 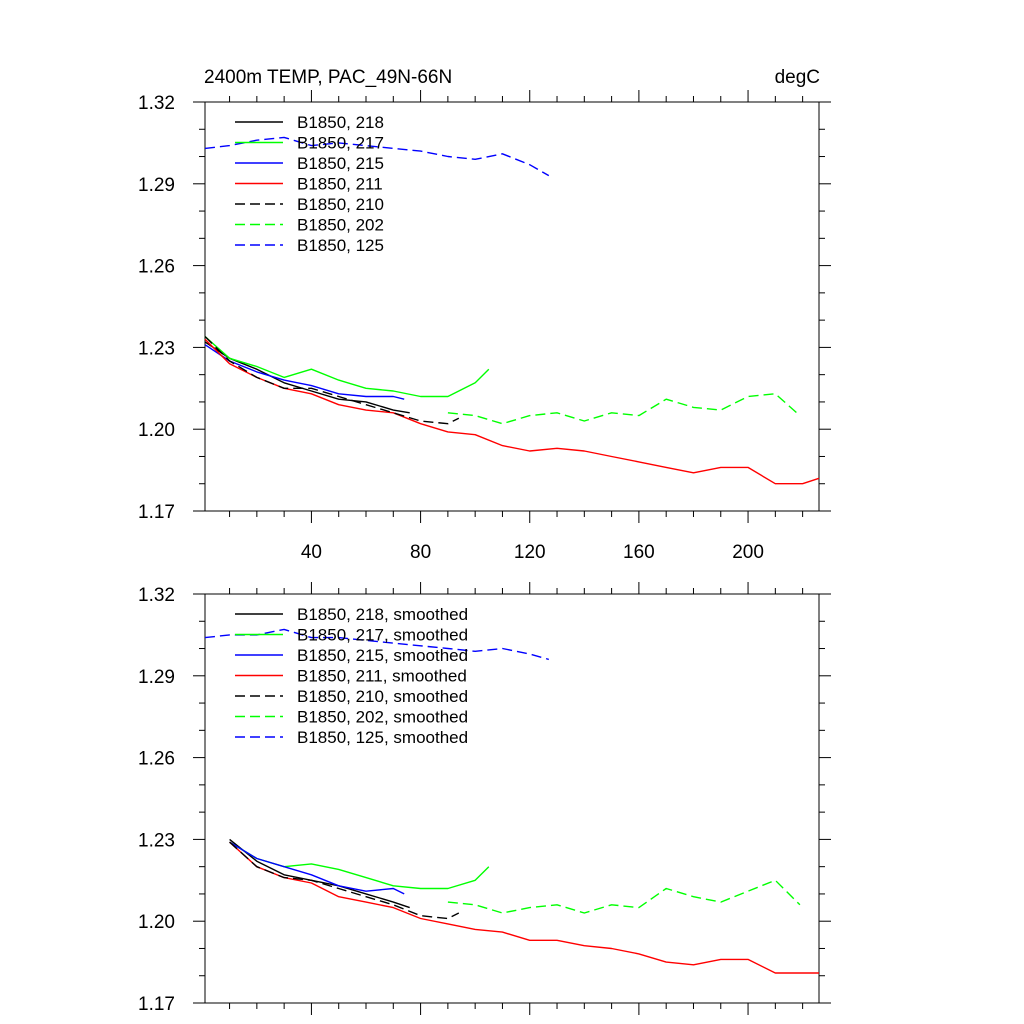 I want to click on legend-label: B1850, 217, smoothed, so click(x=382, y=635).